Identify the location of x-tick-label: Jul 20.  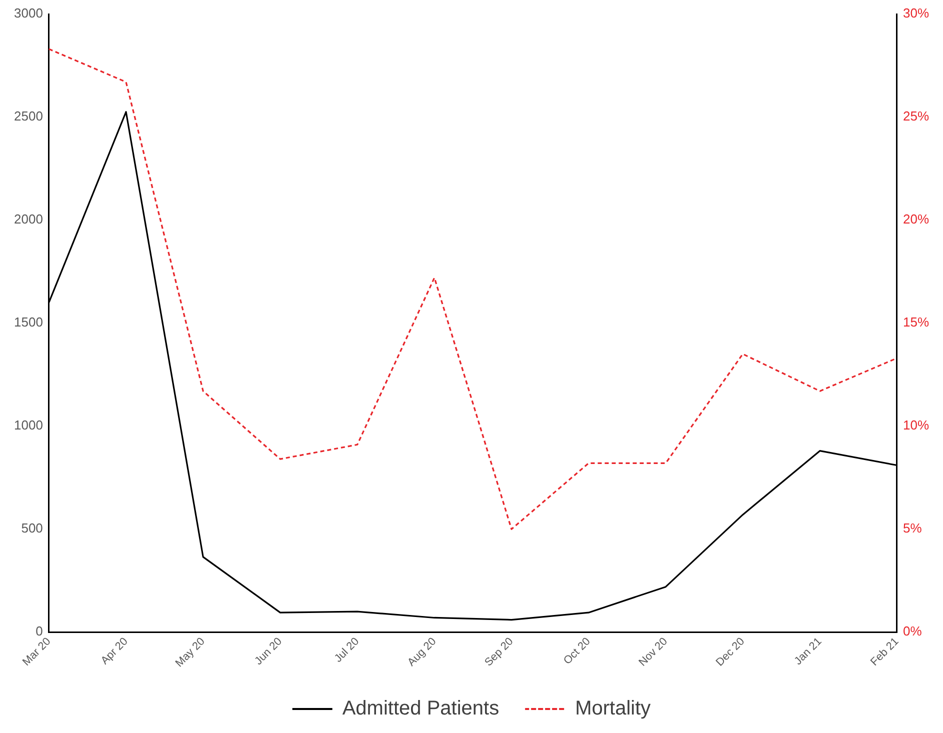
(347, 650).